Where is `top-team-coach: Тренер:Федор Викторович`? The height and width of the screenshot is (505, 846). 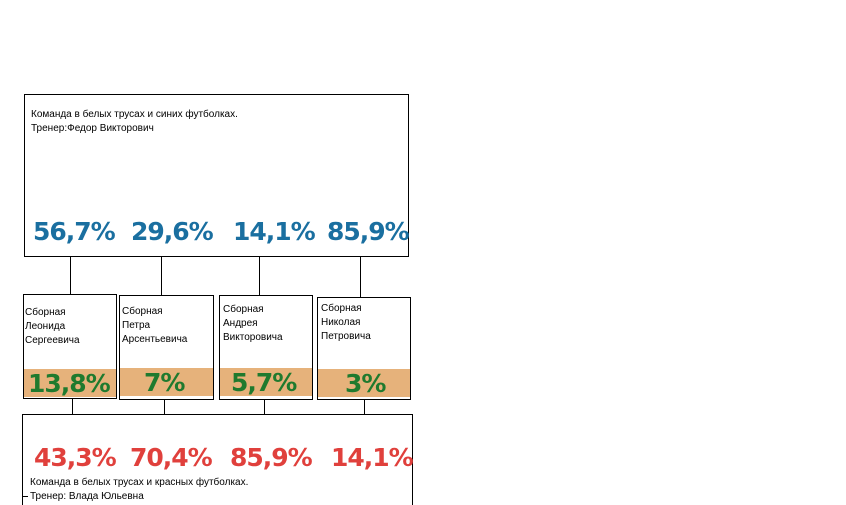
top-team-coach: Тренер:Федор Викторович is located at coordinates (92, 128).